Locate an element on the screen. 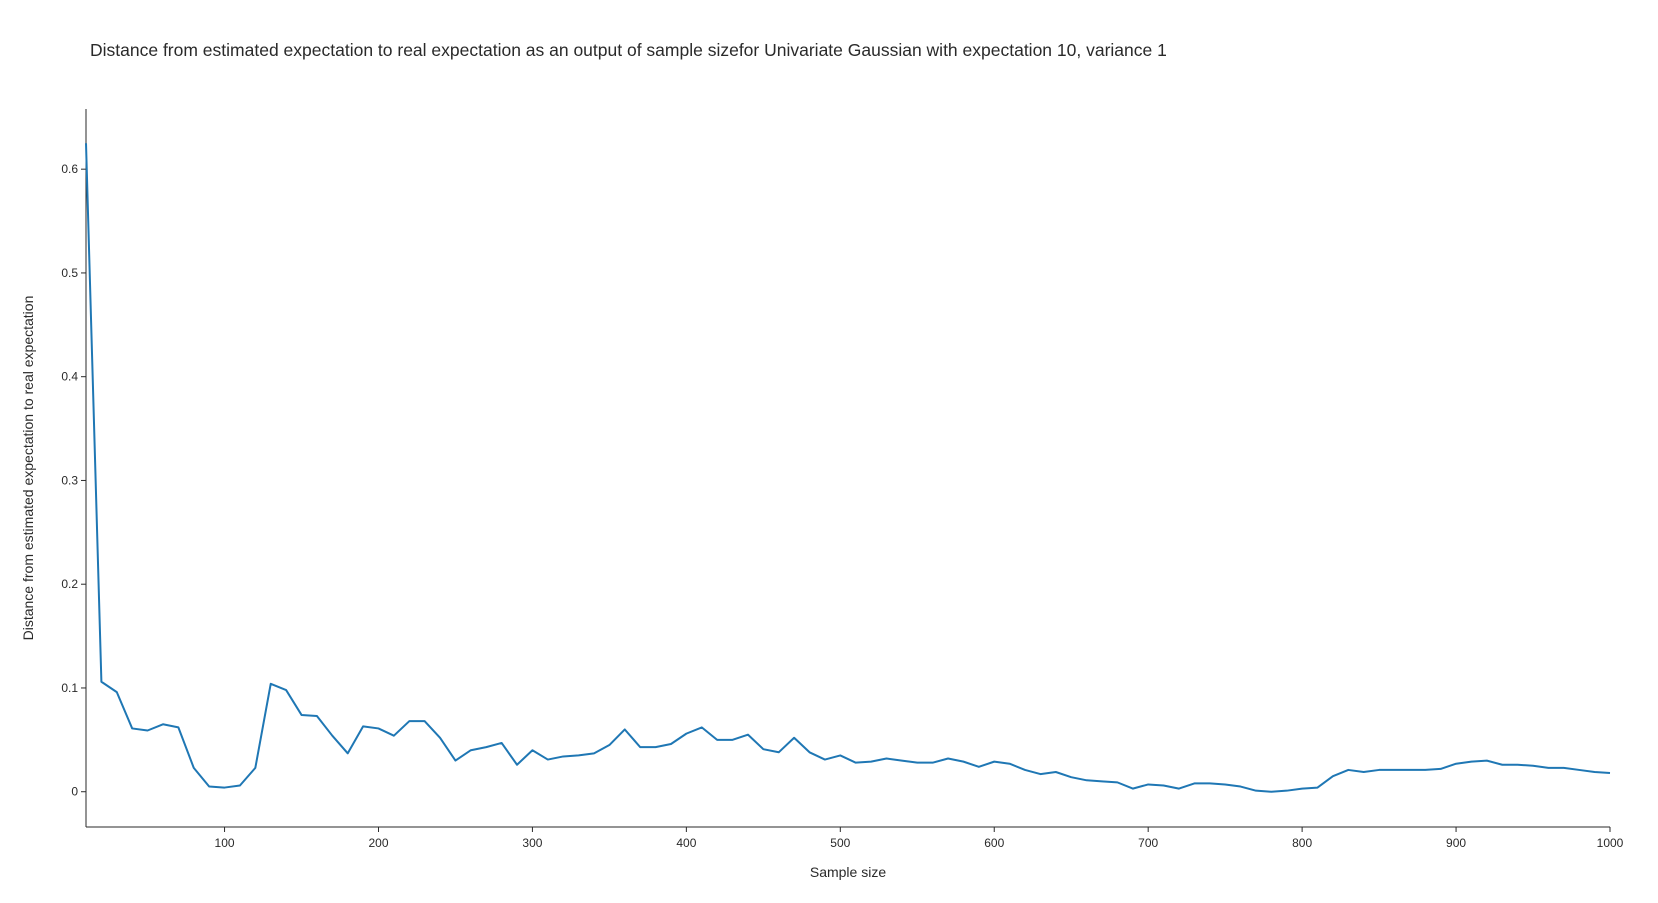  x-tick-label: 1000 is located at coordinates (1610, 843).